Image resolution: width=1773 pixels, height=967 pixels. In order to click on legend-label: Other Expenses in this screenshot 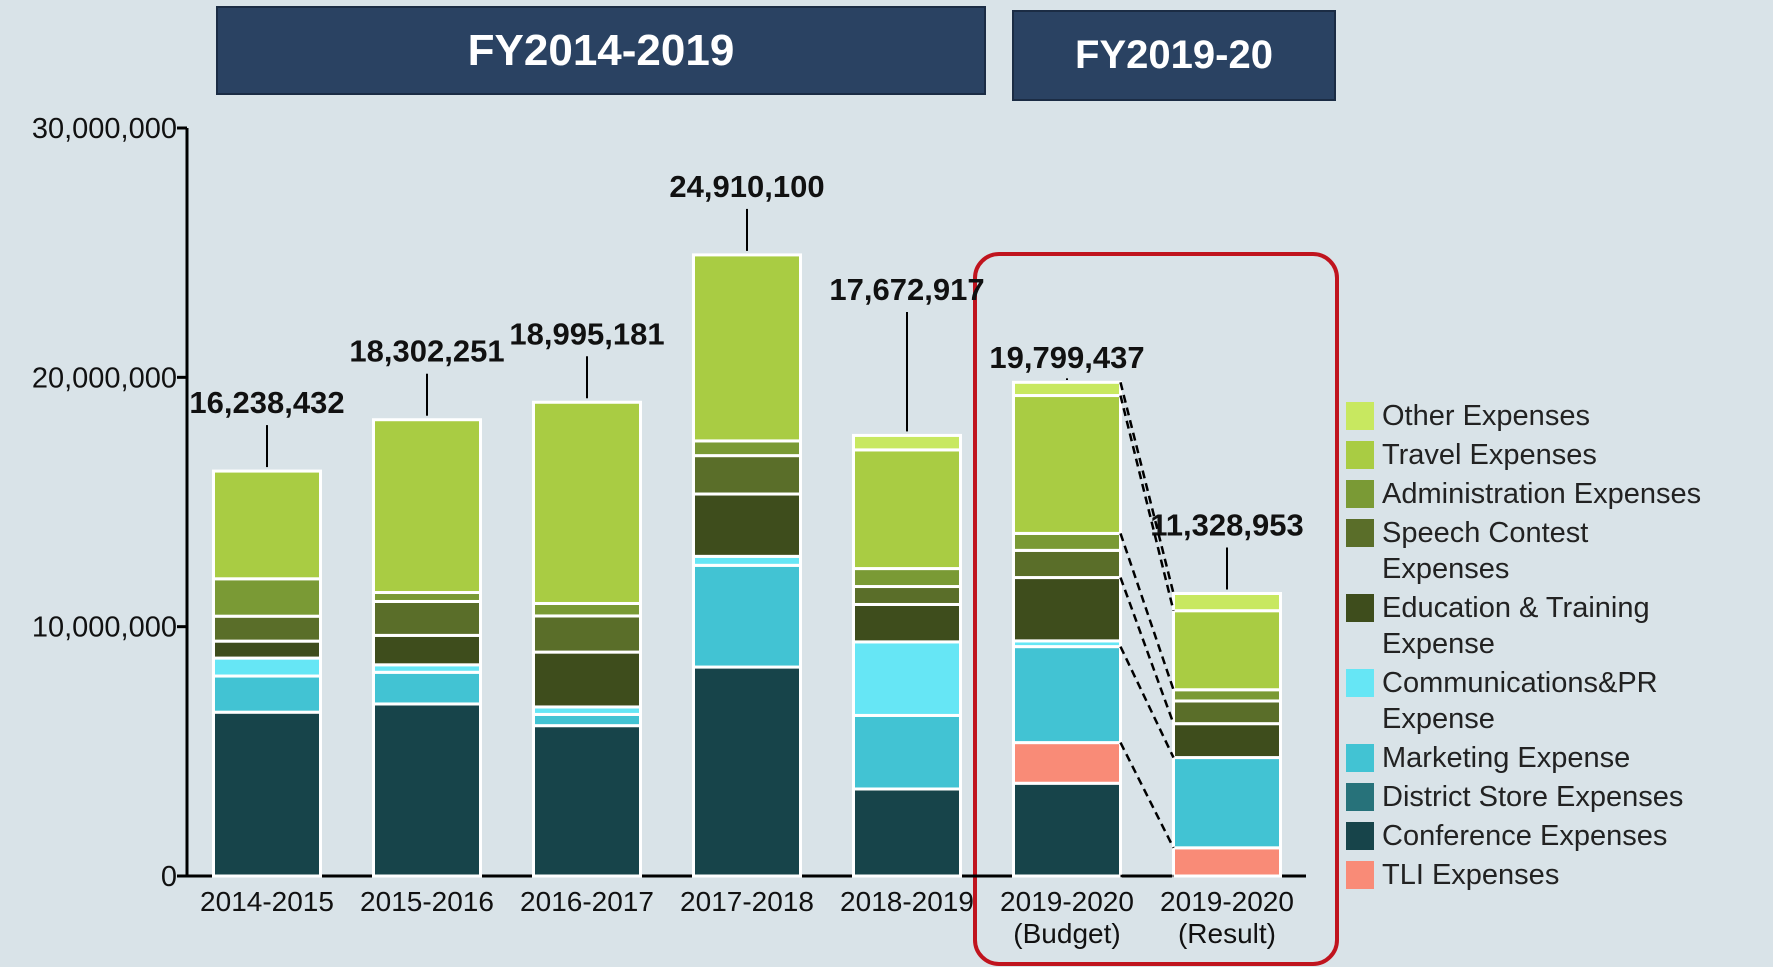, I will do `click(1486, 416)`.